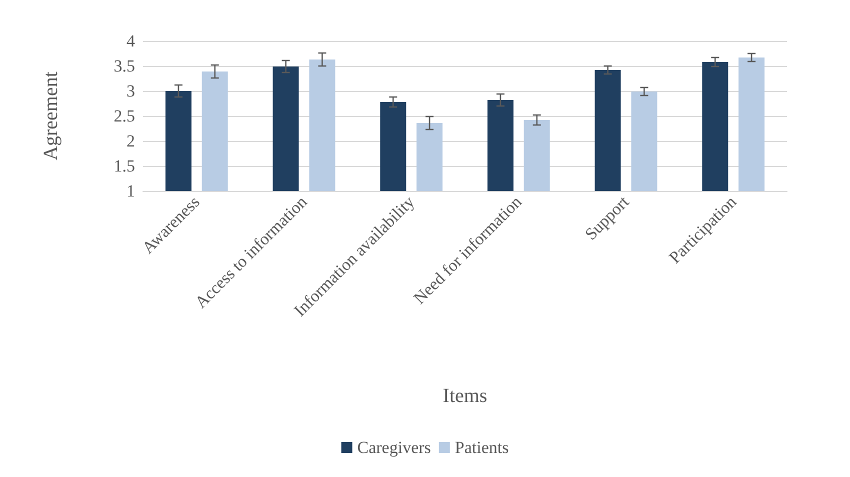  I want to click on x-axis-title: Items, so click(465, 396).